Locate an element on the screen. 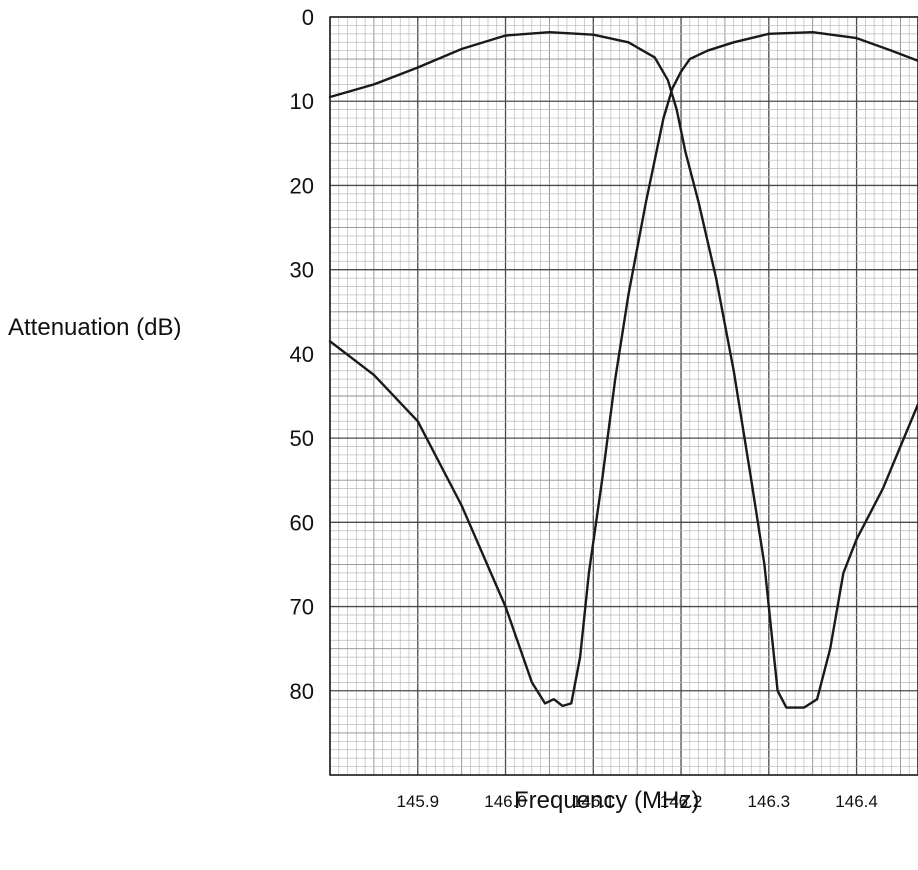 The width and height of the screenshot is (918, 870). x-tick-label: 146.1 is located at coordinates (593, 801).